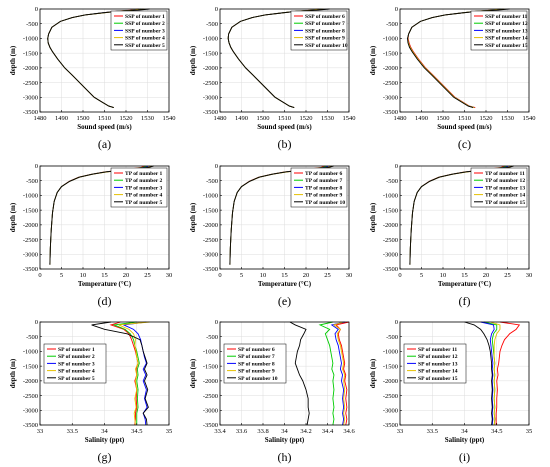 The width and height of the screenshot is (550, 467). Describe the element at coordinates (443, 118) in the screenshot. I see `x-tick-label: 1500` at that location.